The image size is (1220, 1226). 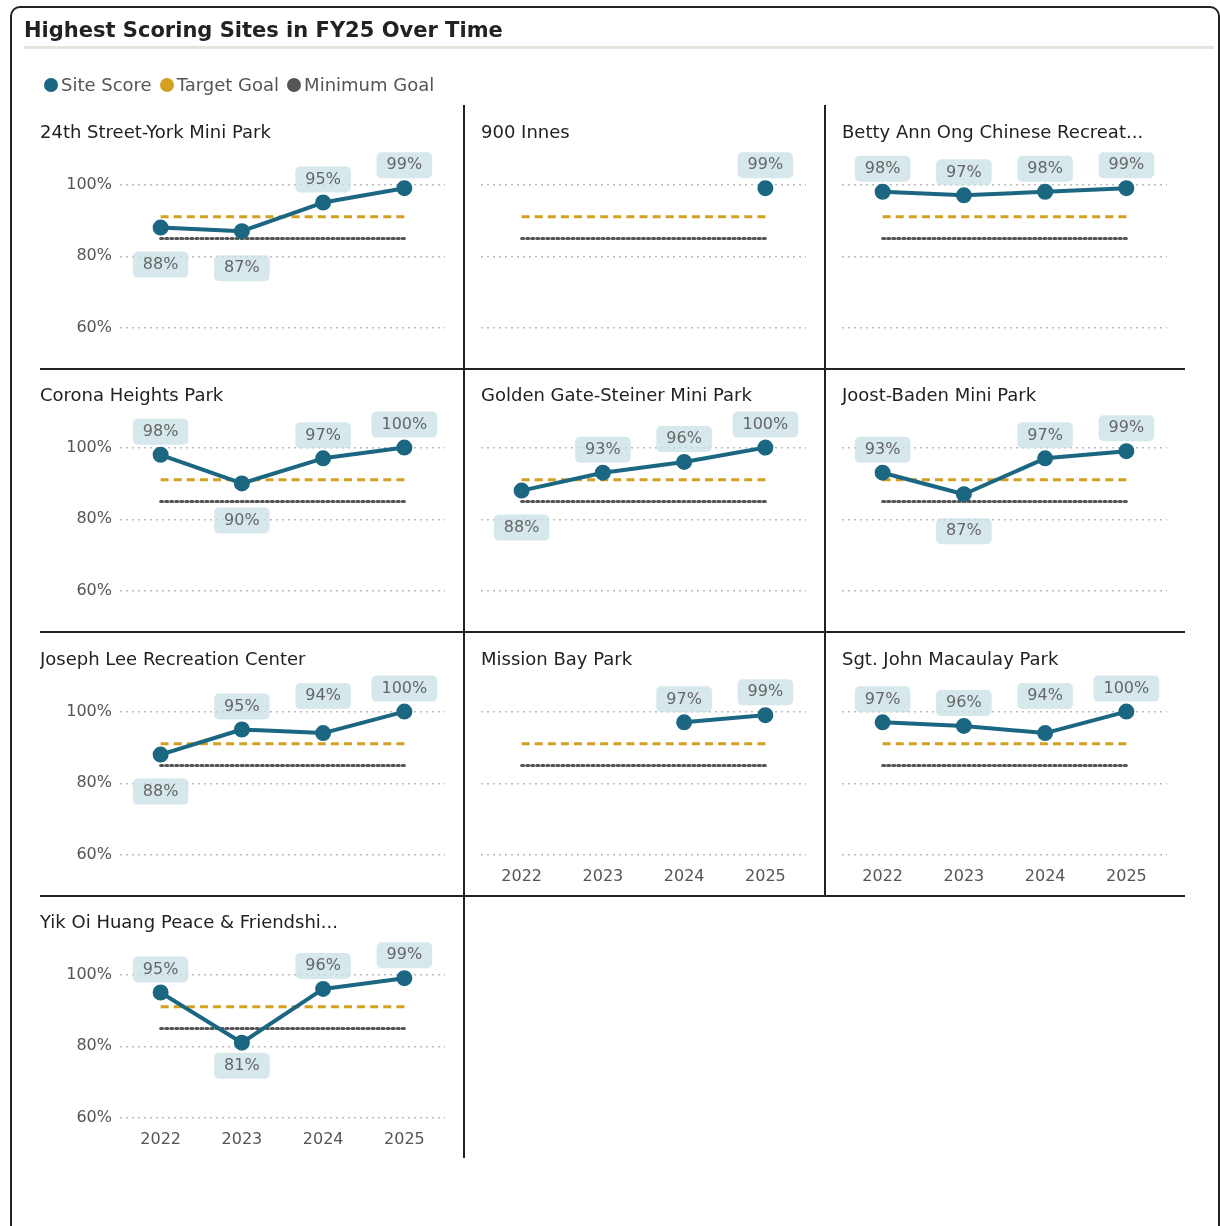 I want to click on data-label: 81%, so click(x=242, y=1064).